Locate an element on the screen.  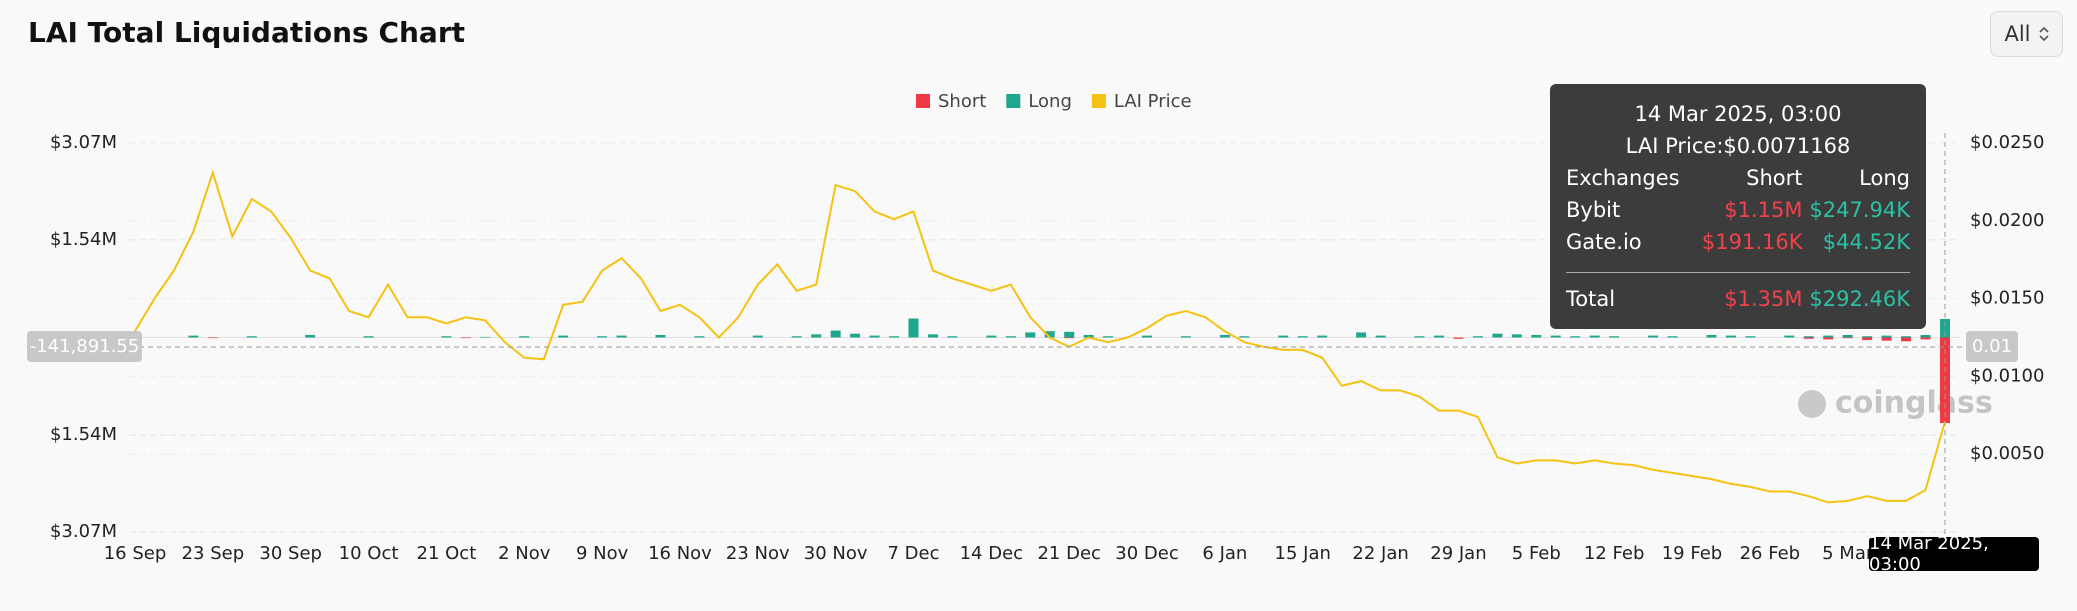
range-dropdown: All is located at coordinates (2026, 34).